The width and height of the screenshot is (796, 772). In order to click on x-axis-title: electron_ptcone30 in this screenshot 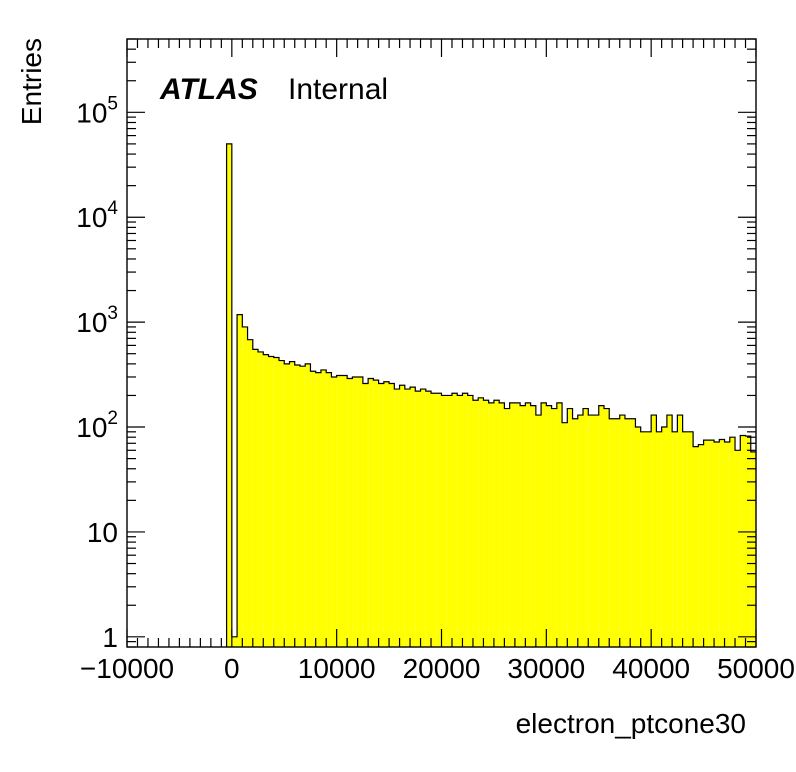, I will do `click(631, 723)`.